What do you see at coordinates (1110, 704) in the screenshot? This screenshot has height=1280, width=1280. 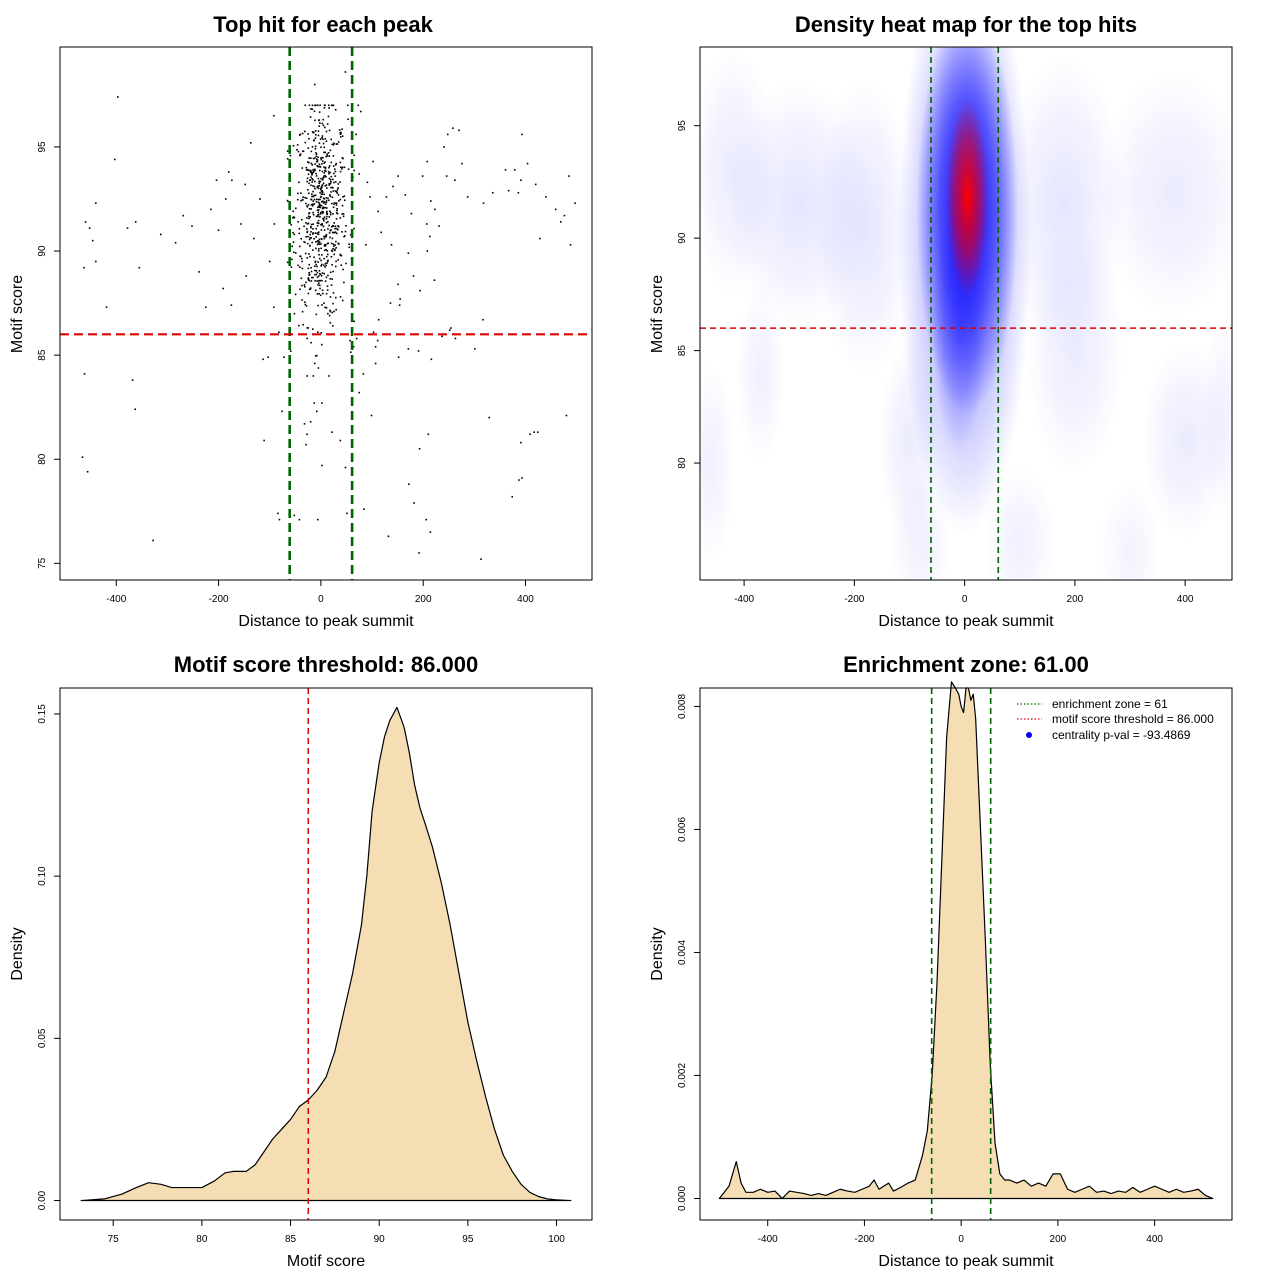 I see `legend-label: enrichment zone = 61` at bounding box center [1110, 704].